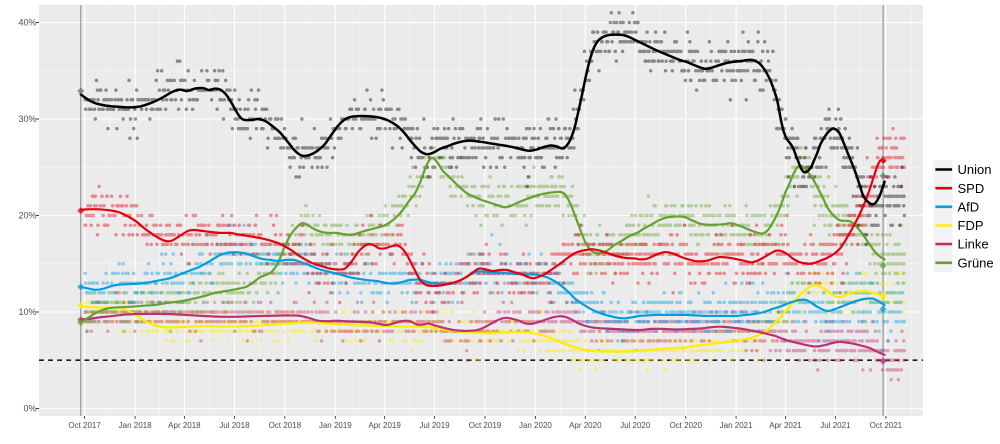  I want to click on svg-text: FDP, so click(971, 225).